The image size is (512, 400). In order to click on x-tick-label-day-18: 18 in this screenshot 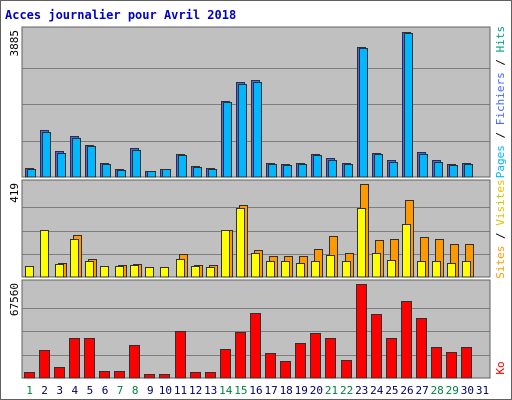, I will do `click(286, 390)`.